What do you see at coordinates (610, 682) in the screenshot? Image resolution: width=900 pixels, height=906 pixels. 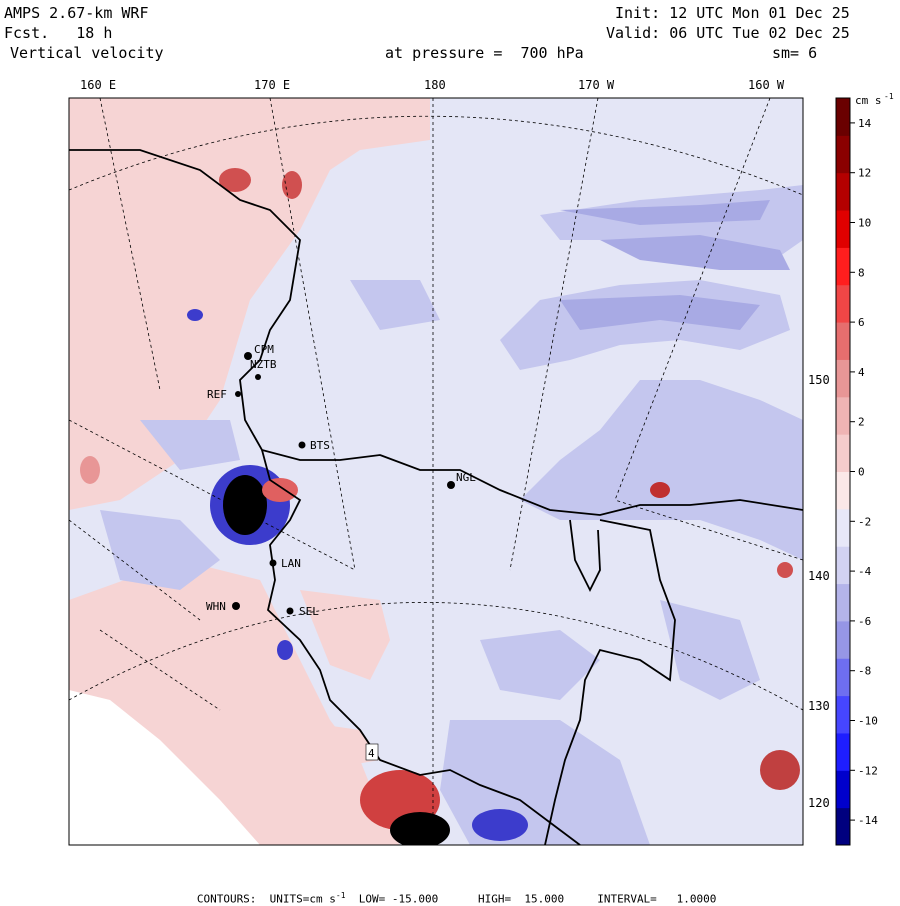 I see `grounding-line` at bounding box center [610, 682].